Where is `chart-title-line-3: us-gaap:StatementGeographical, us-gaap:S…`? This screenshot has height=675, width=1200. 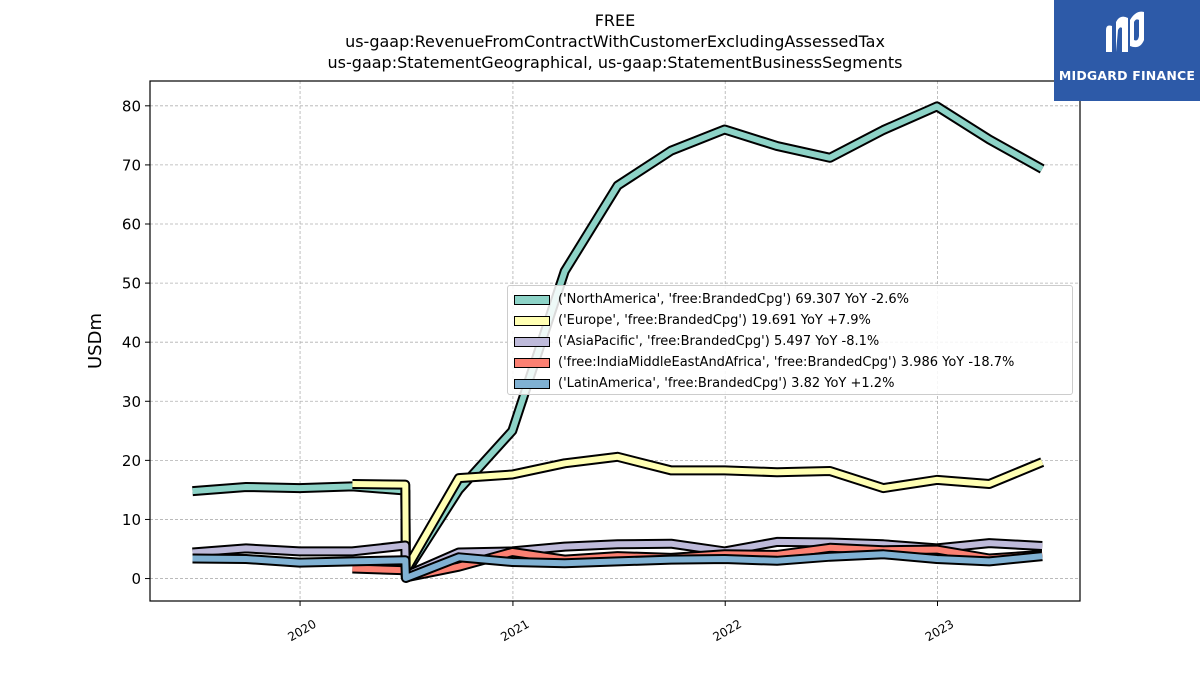
chart-title-line-3: us-gaap:StatementGeographical, us-gaap:S… is located at coordinates (615, 62).